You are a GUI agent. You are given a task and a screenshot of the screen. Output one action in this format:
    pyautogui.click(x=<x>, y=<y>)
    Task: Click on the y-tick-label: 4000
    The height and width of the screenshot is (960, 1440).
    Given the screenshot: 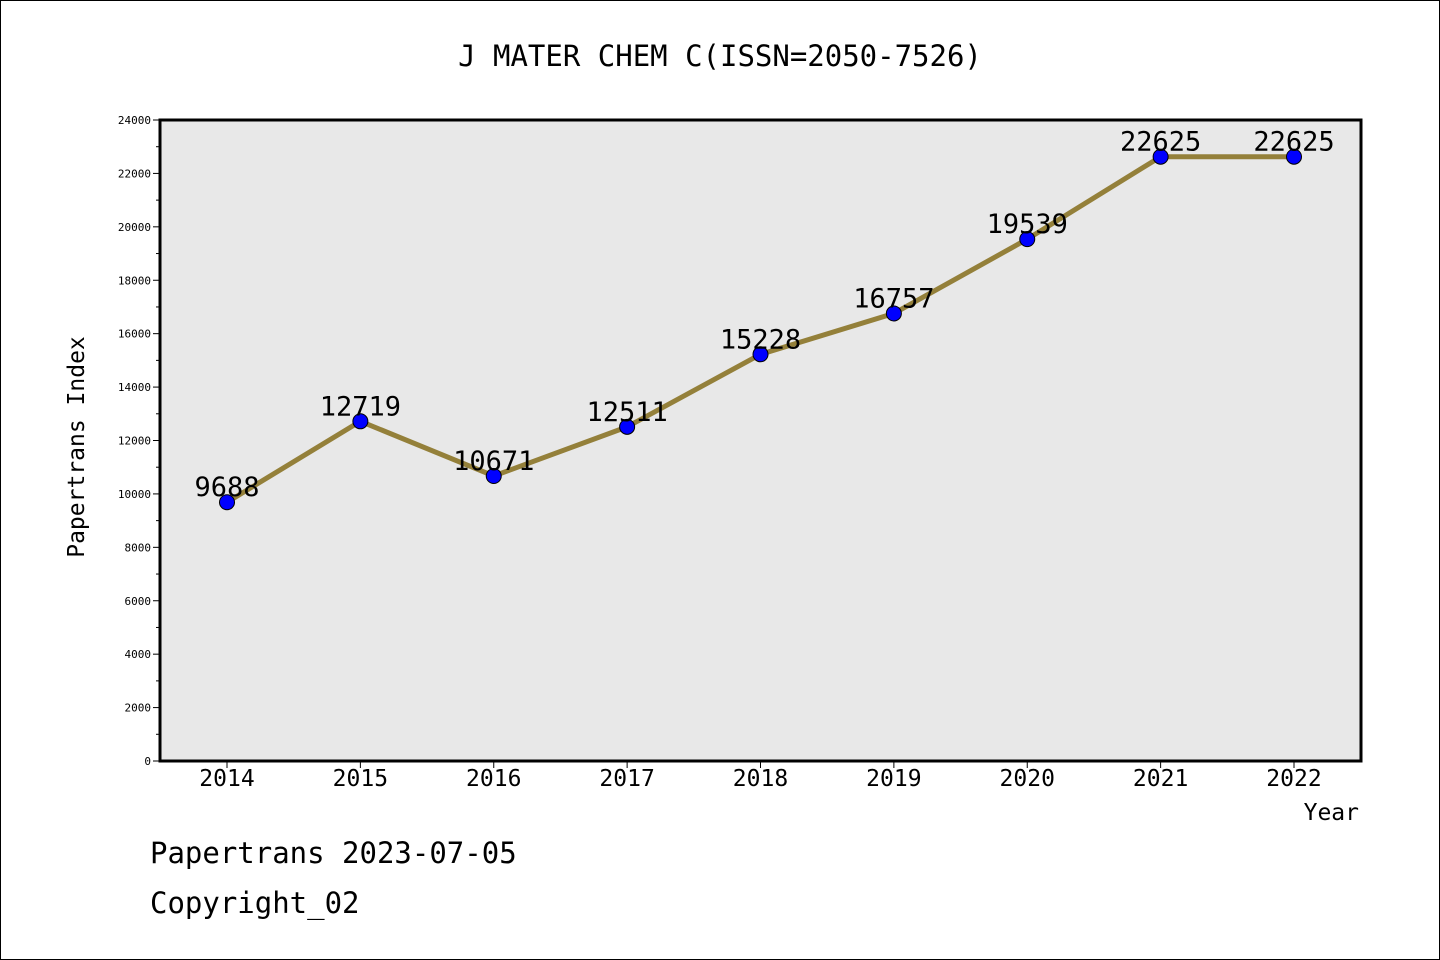 What is the action you would take?
    pyautogui.click(x=138, y=654)
    